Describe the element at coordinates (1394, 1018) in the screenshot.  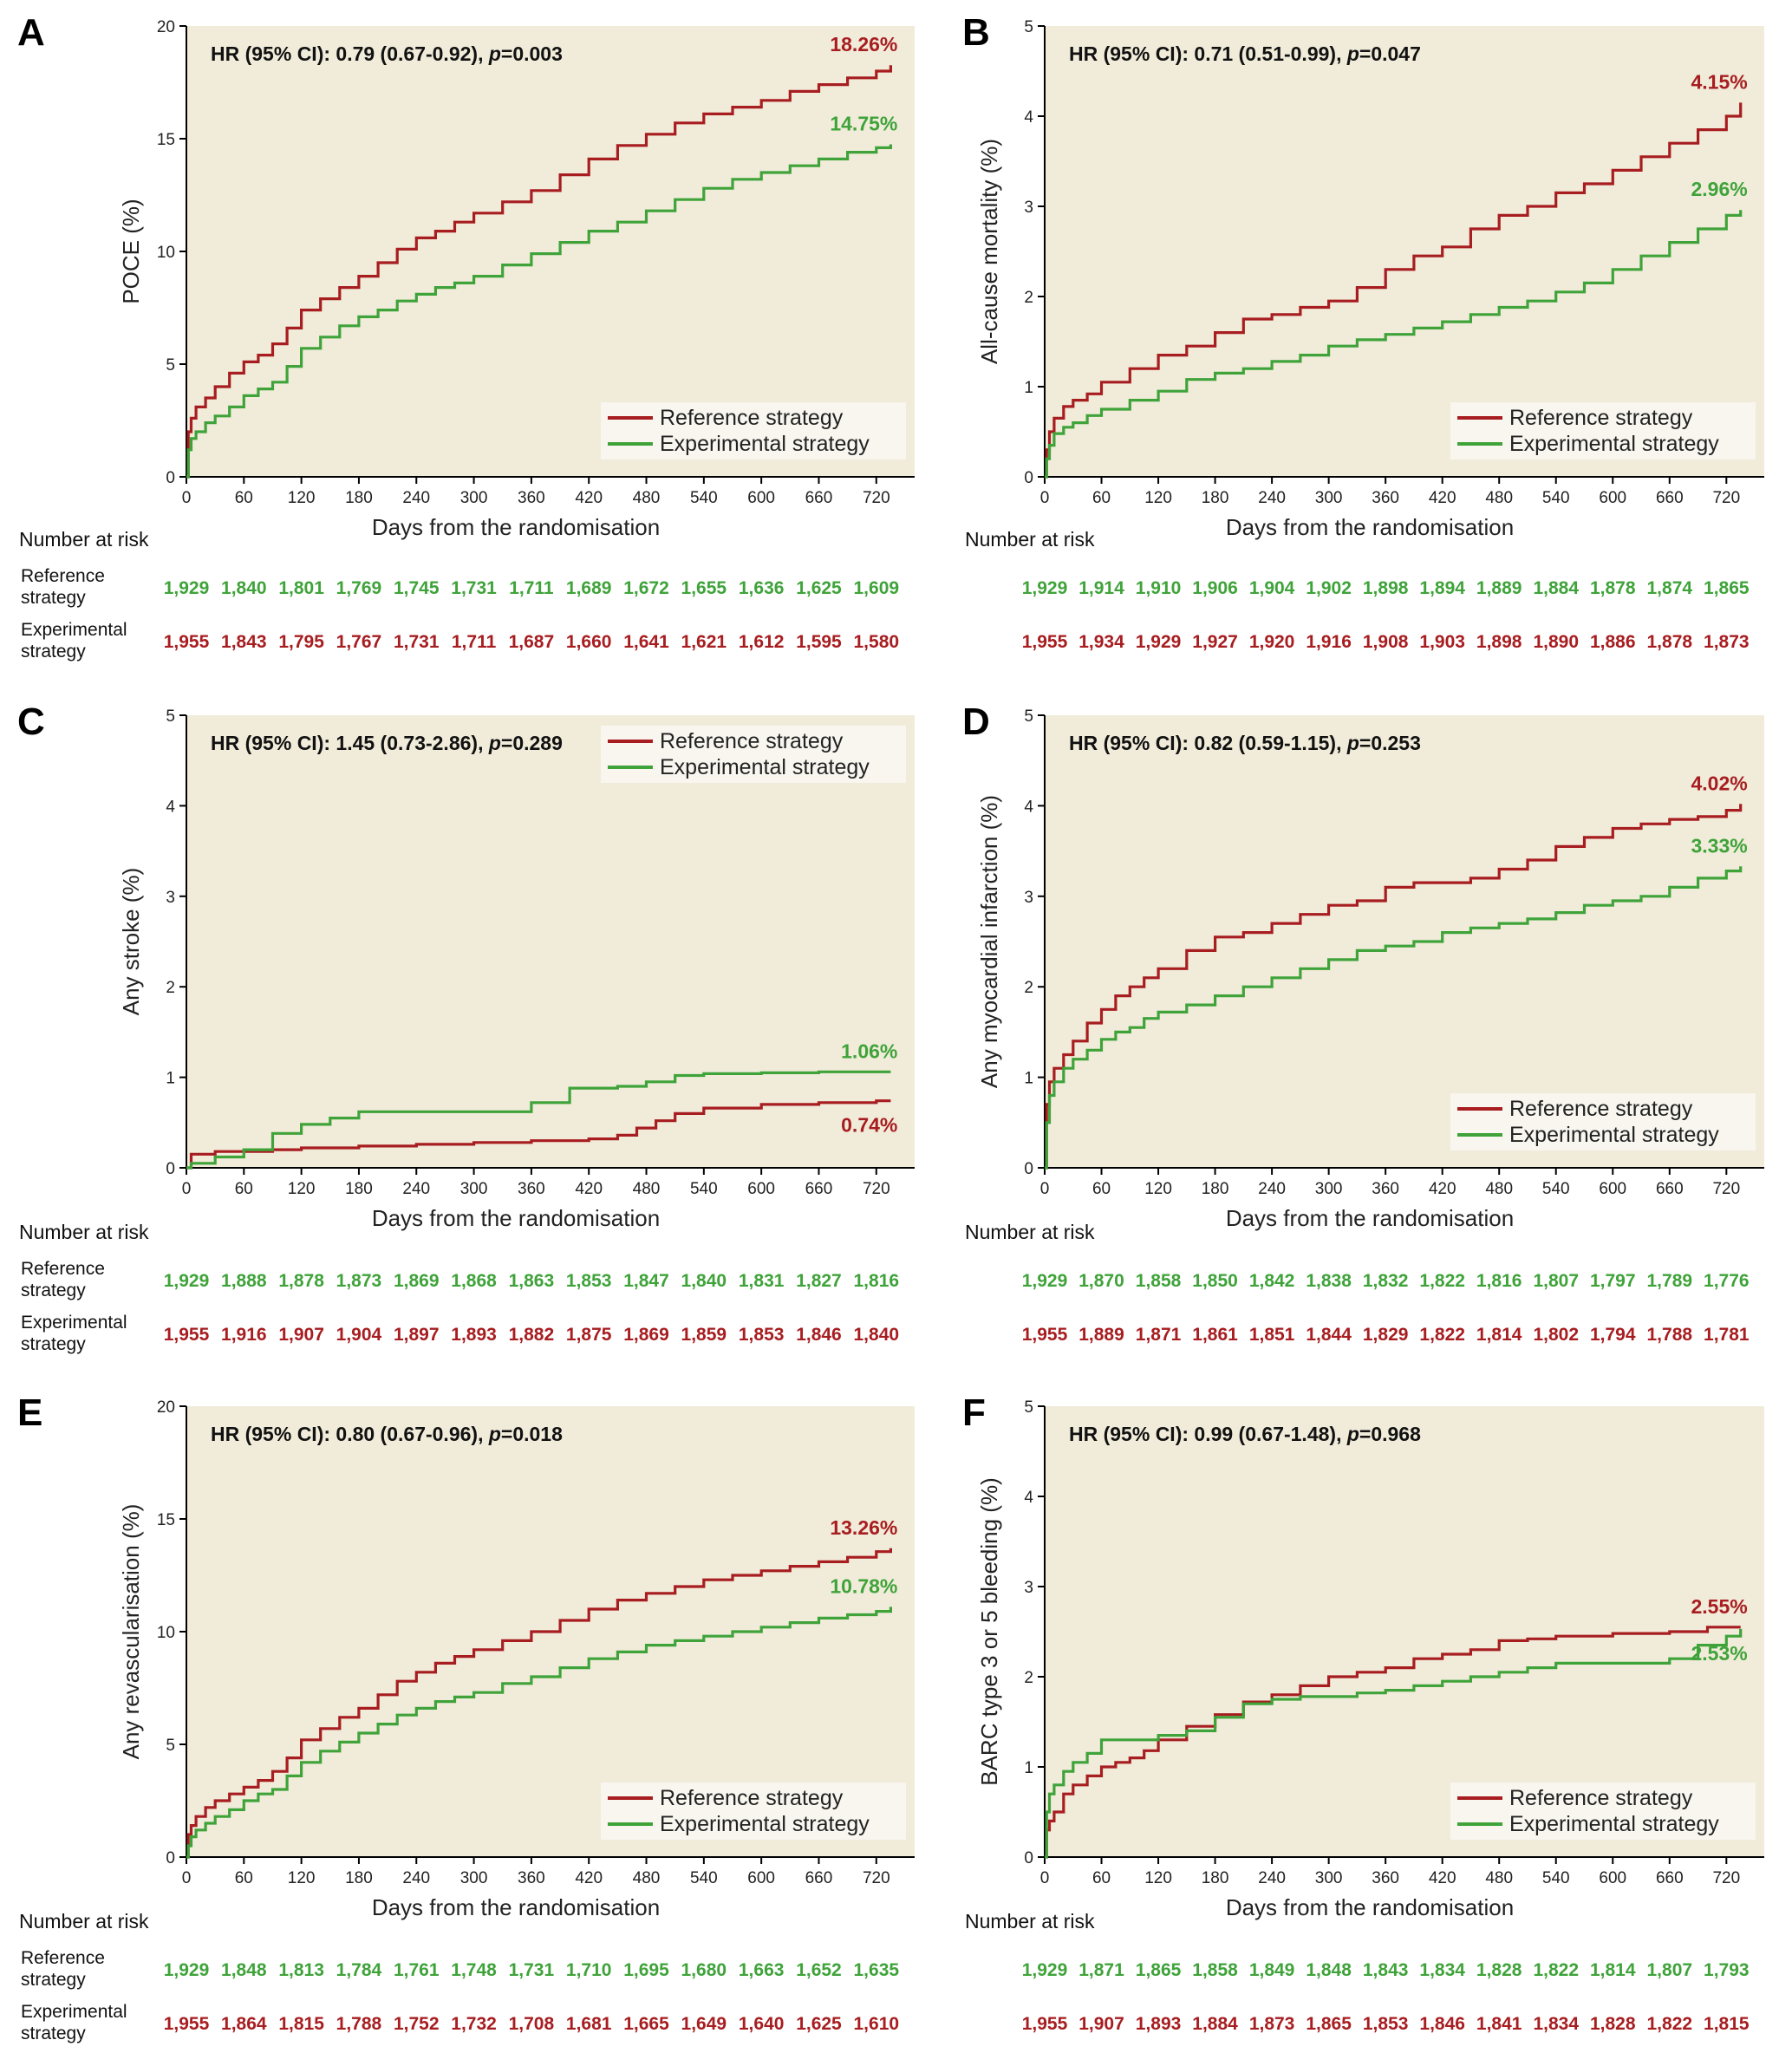
I see `curve-experimental` at that location.